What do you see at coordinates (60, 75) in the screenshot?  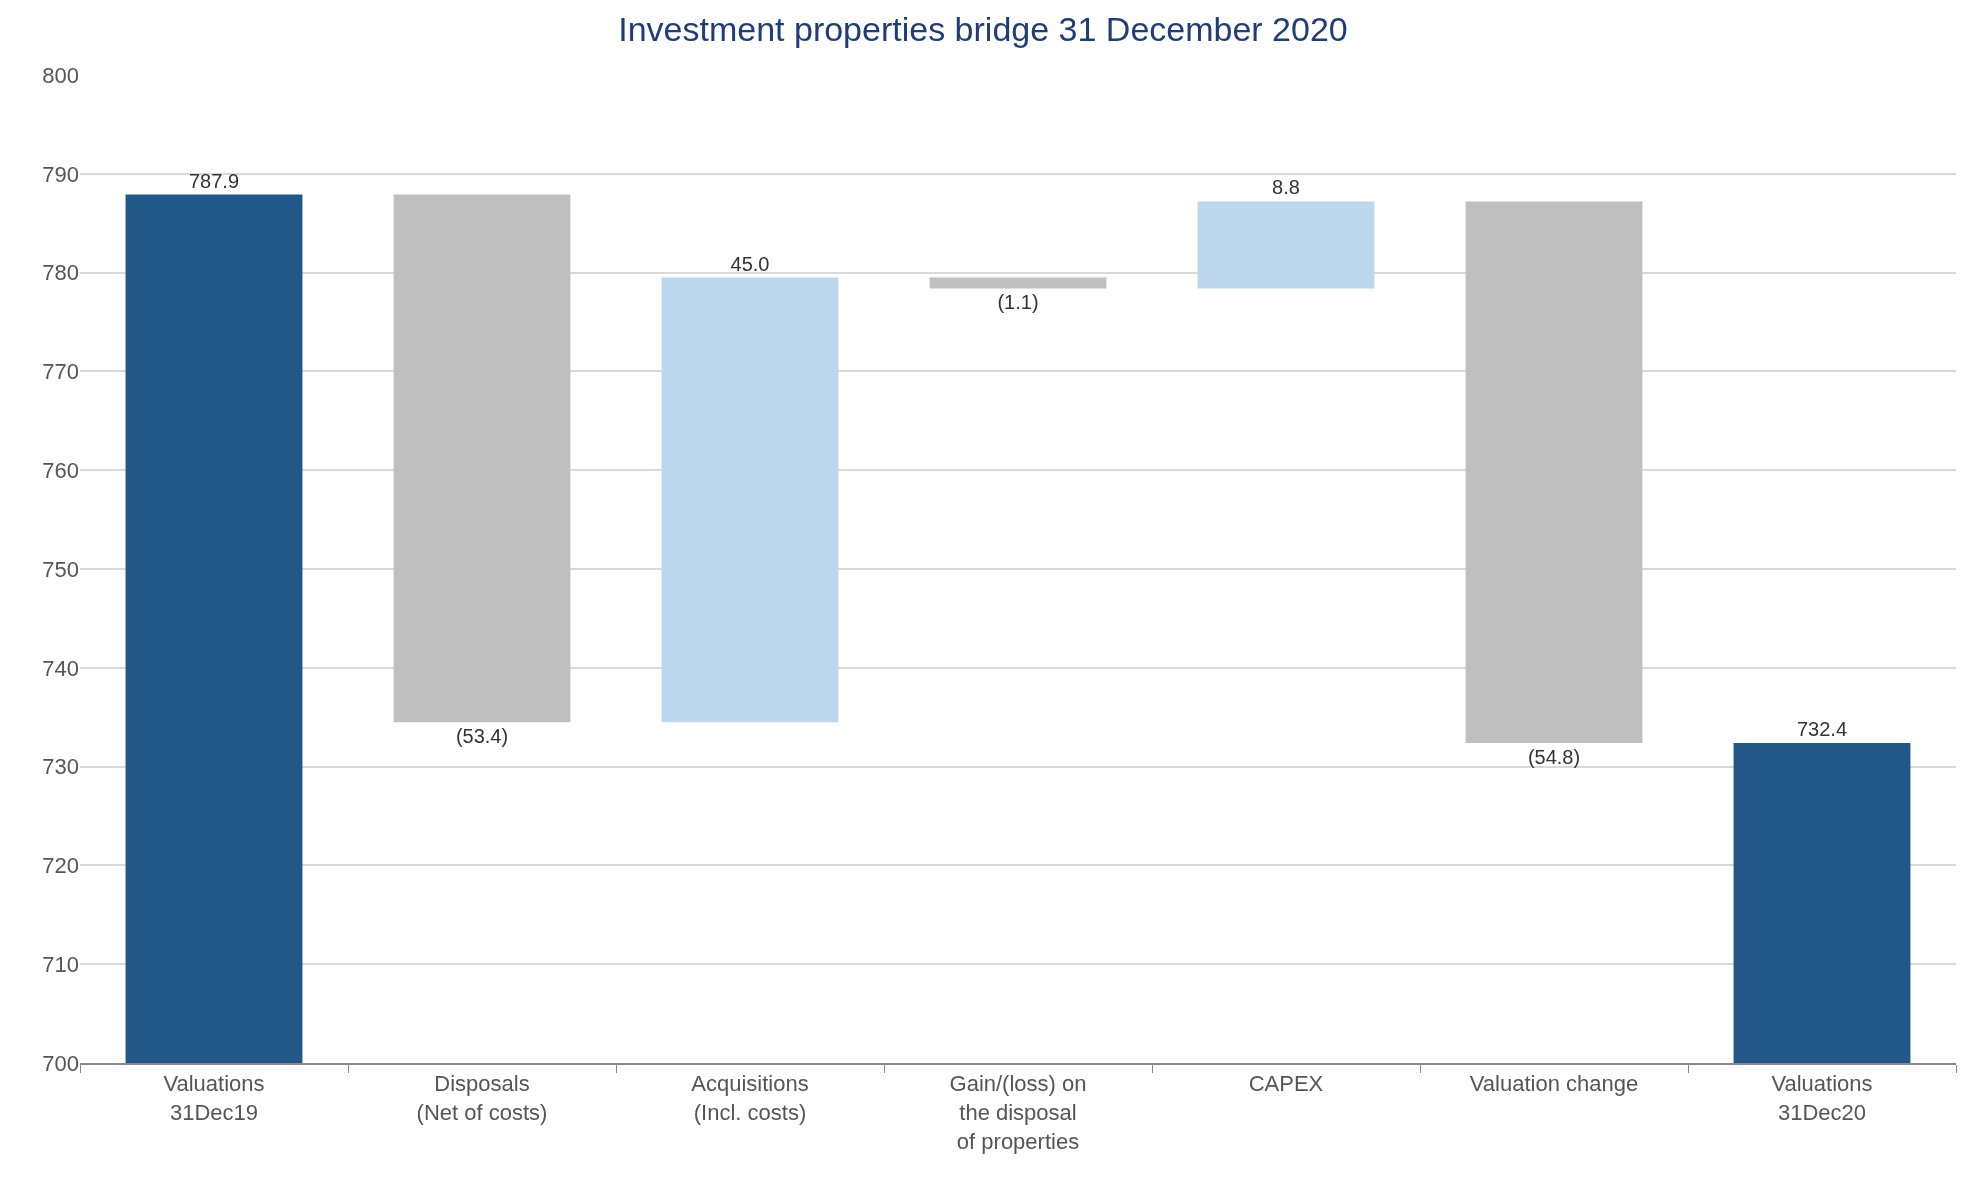 I see `y-tick-label: 800` at bounding box center [60, 75].